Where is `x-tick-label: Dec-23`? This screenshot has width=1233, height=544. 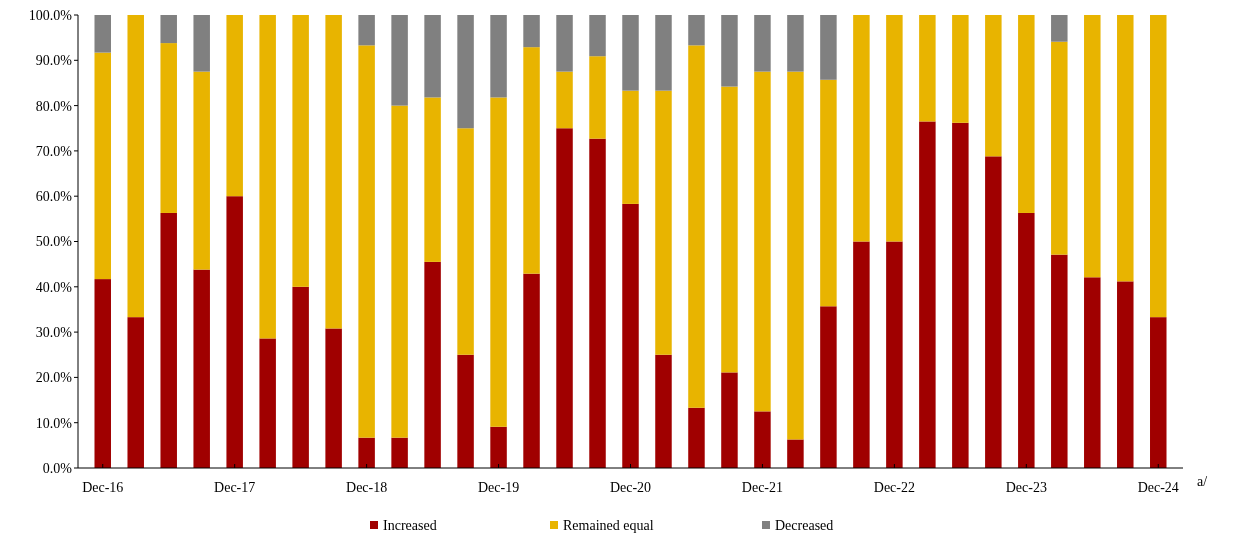
x-tick-label: Dec-23 is located at coordinates (1026, 487).